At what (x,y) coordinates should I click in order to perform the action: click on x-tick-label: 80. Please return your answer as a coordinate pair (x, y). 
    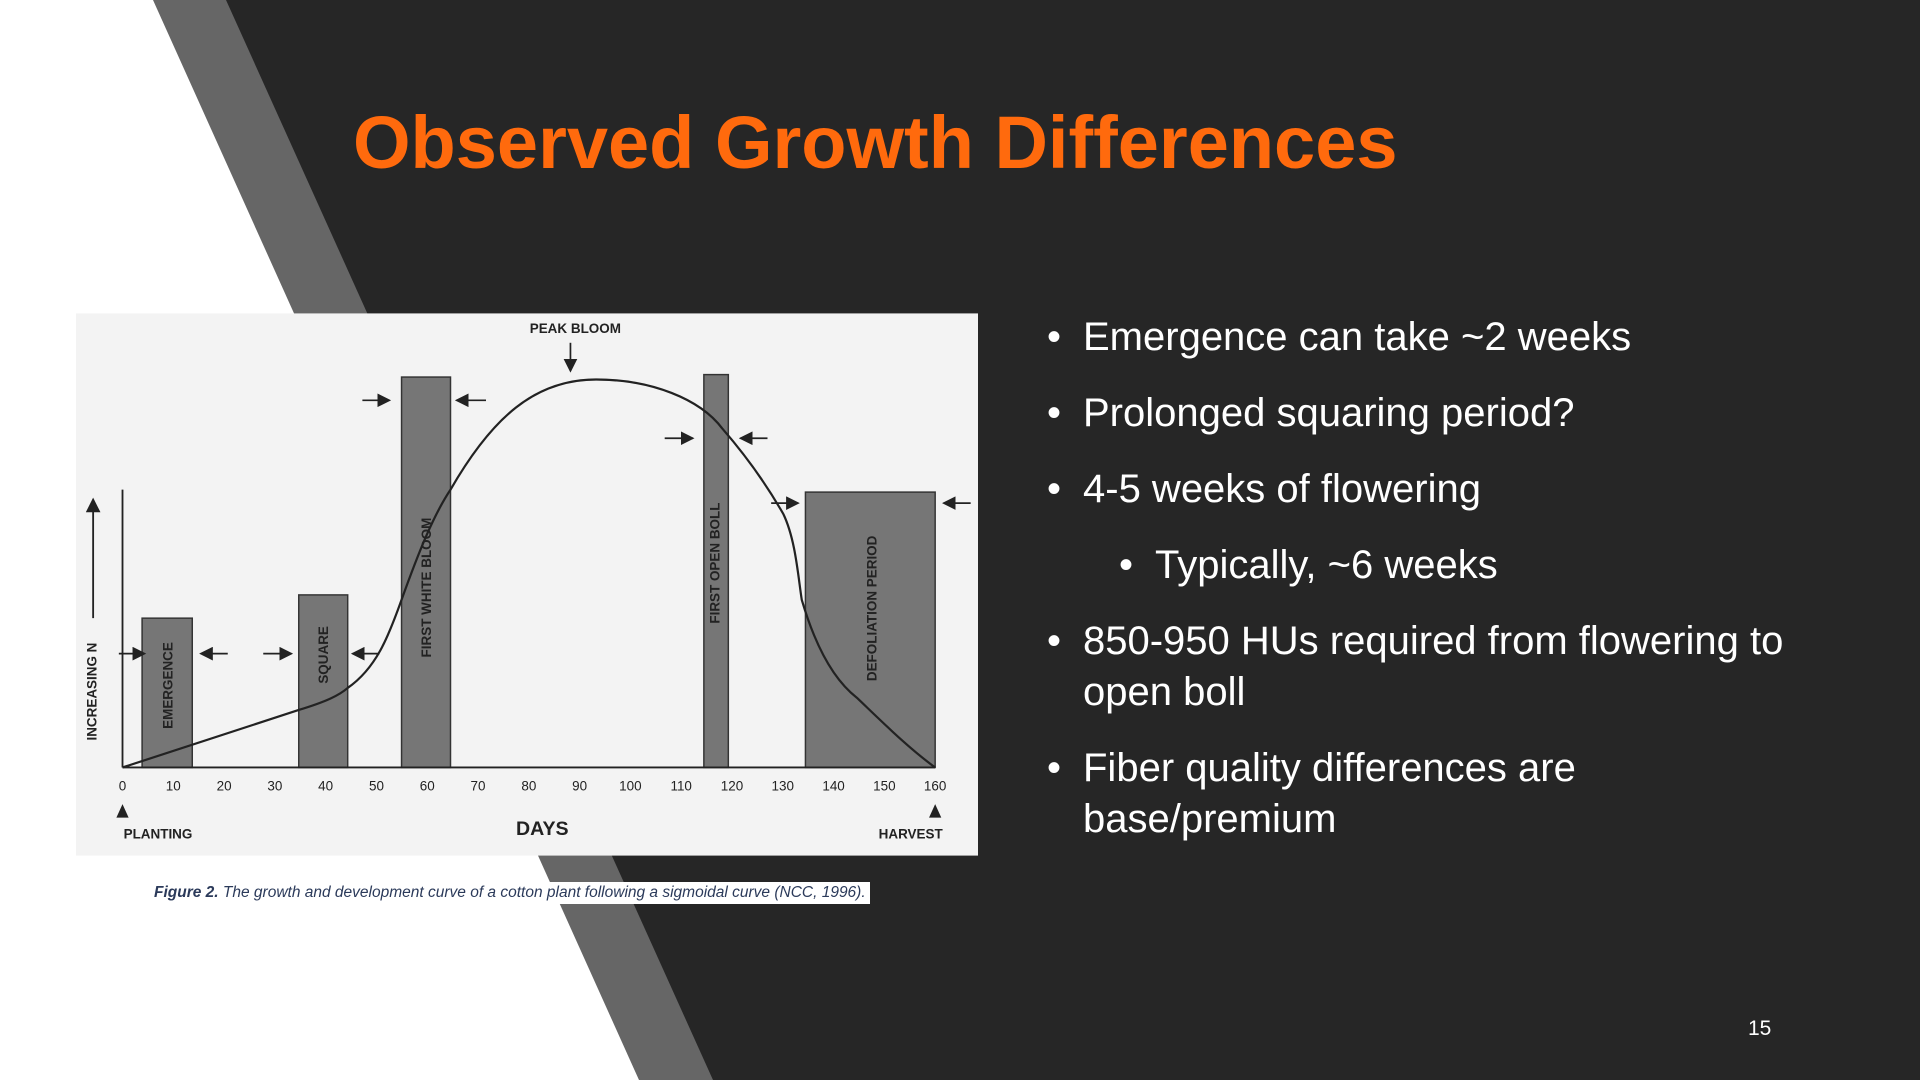
    Looking at the image, I should click on (528, 786).